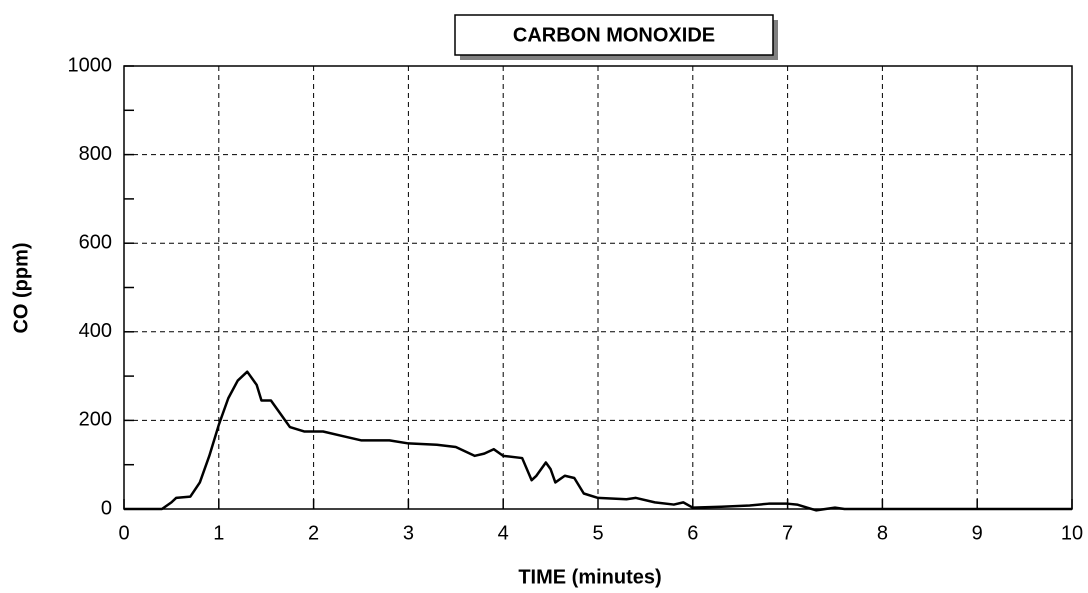 This screenshot has height=593, width=1088. I want to click on title-box, so click(614, 35).